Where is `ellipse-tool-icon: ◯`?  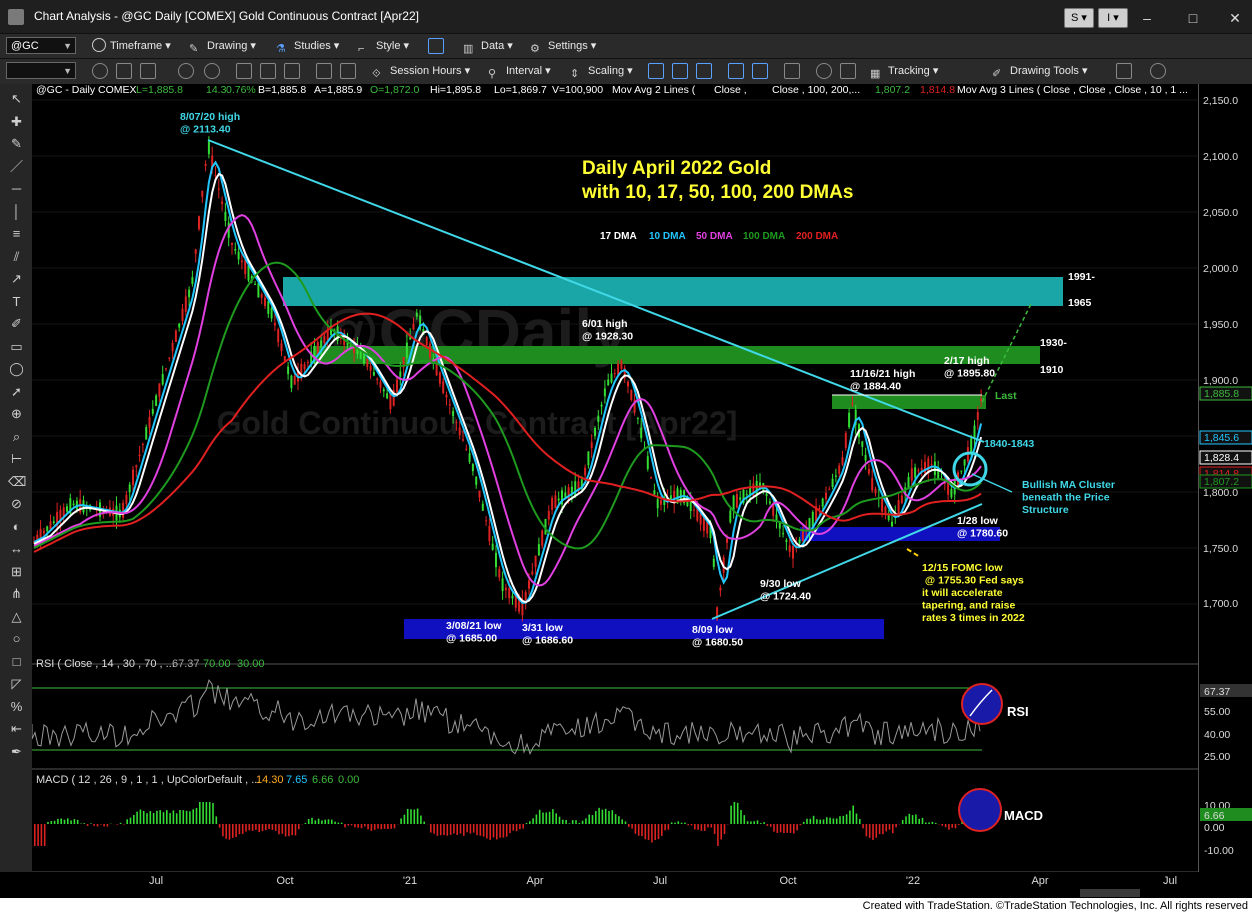 ellipse-tool-icon: ◯ is located at coordinates (16, 368).